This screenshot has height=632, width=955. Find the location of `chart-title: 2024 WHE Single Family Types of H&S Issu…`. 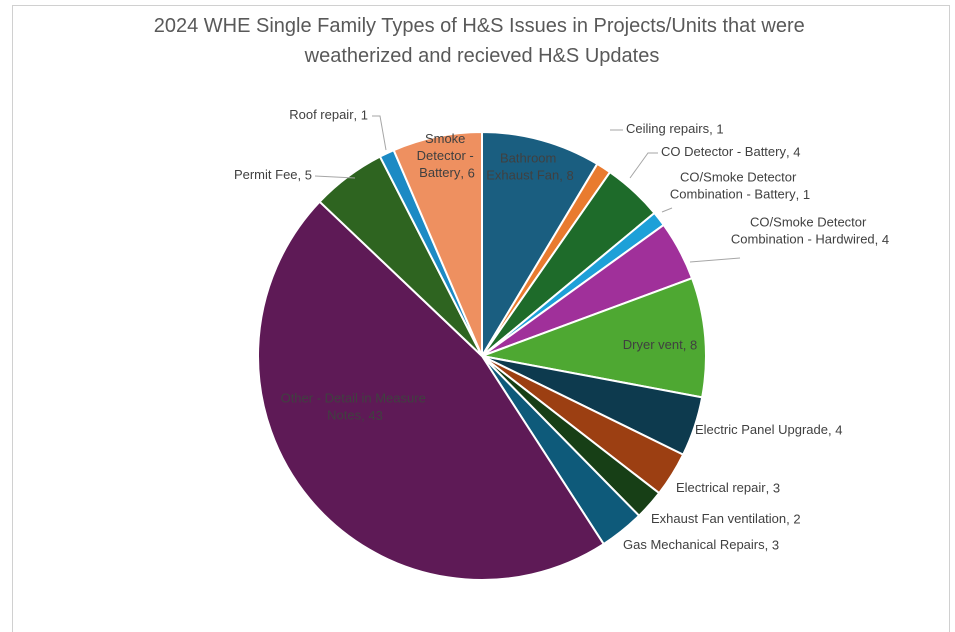

chart-title: 2024 WHE Single Family Types of H&S Issu… is located at coordinates (482, 41).